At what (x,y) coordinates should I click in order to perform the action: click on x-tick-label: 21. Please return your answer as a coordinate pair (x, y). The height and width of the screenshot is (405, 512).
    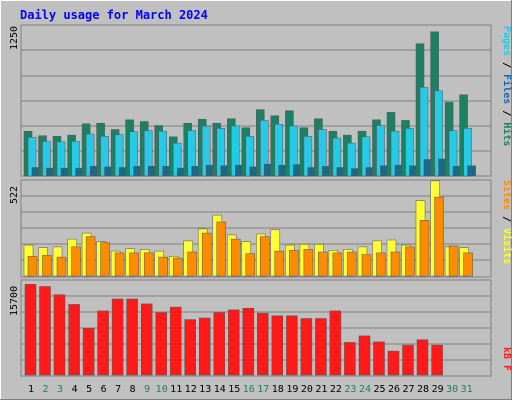
    Looking at the image, I should click on (321, 389).